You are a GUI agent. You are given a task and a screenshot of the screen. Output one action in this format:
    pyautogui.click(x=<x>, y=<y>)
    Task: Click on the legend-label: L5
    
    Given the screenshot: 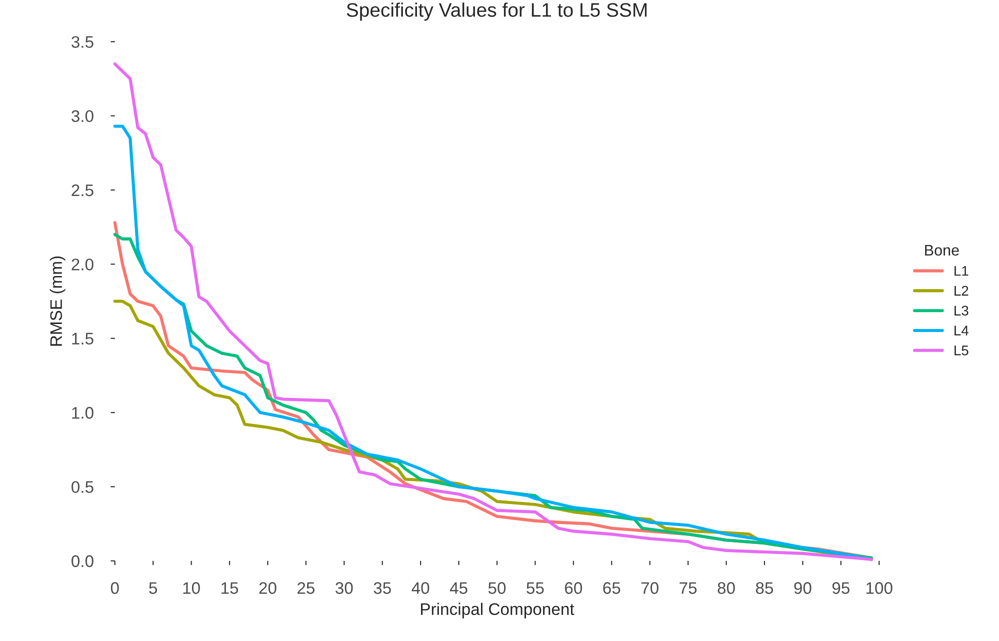 What is the action you would take?
    pyautogui.click(x=961, y=351)
    